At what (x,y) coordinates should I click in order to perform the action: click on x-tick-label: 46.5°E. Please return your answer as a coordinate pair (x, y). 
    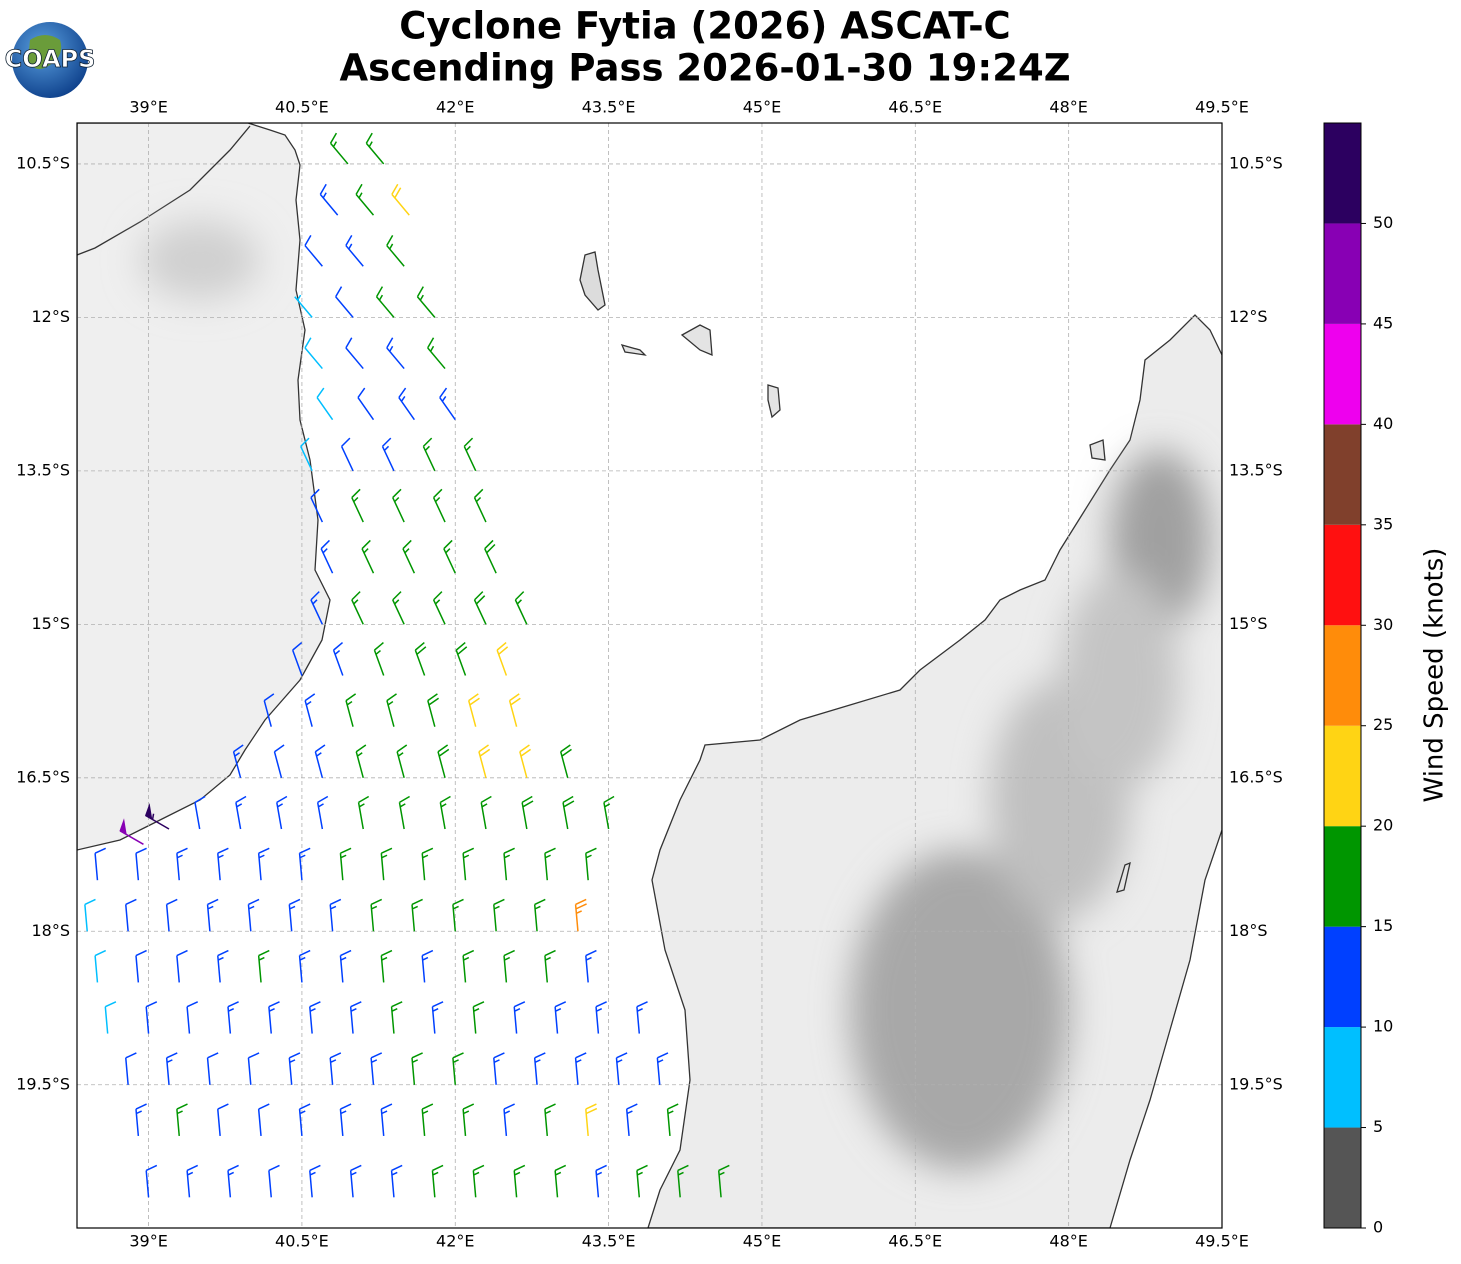
    Looking at the image, I should click on (915, 107).